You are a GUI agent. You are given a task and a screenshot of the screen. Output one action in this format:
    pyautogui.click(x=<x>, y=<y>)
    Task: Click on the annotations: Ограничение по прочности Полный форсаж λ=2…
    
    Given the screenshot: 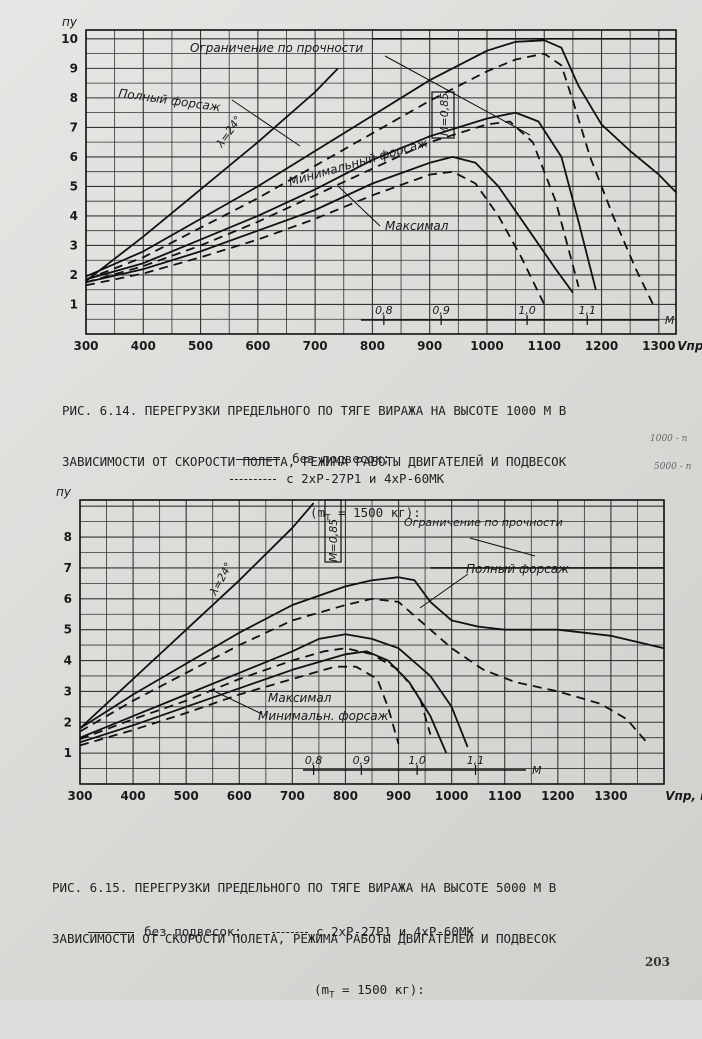 What is the action you would take?
    pyautogui.click(x=435, y=611)
    